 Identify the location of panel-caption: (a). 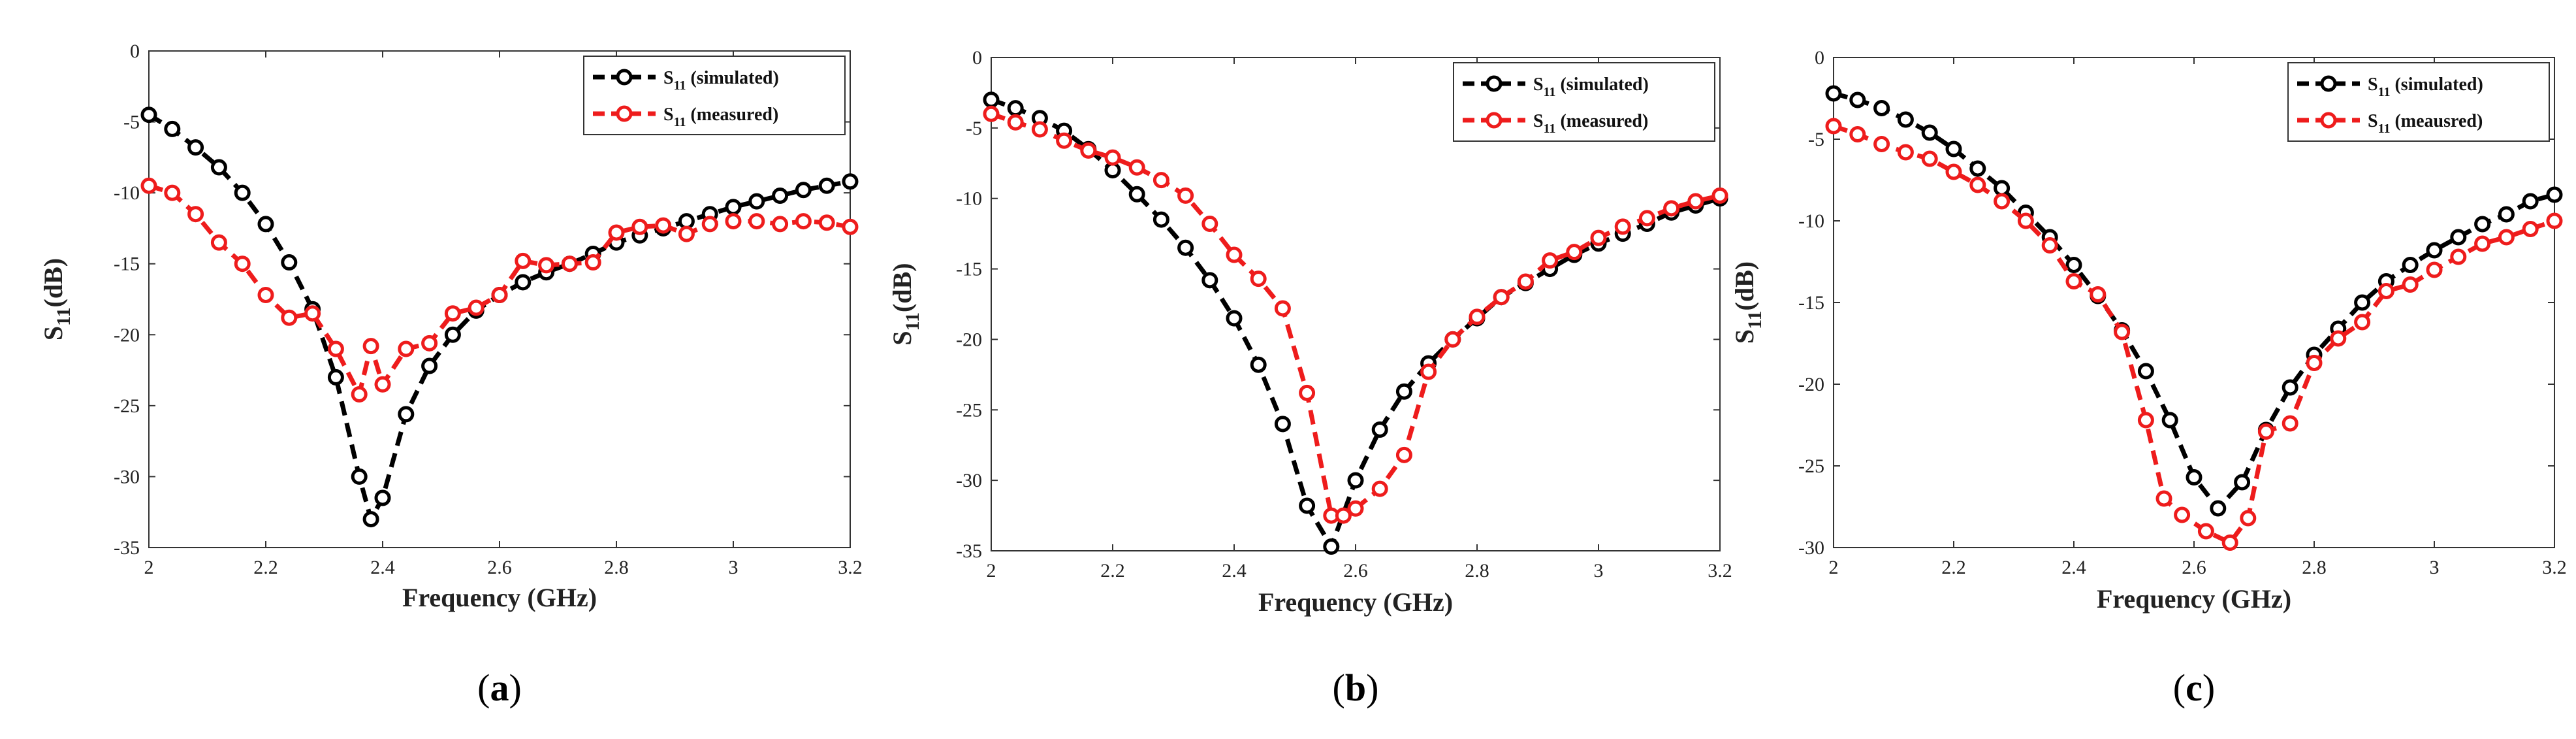
(500, 687).